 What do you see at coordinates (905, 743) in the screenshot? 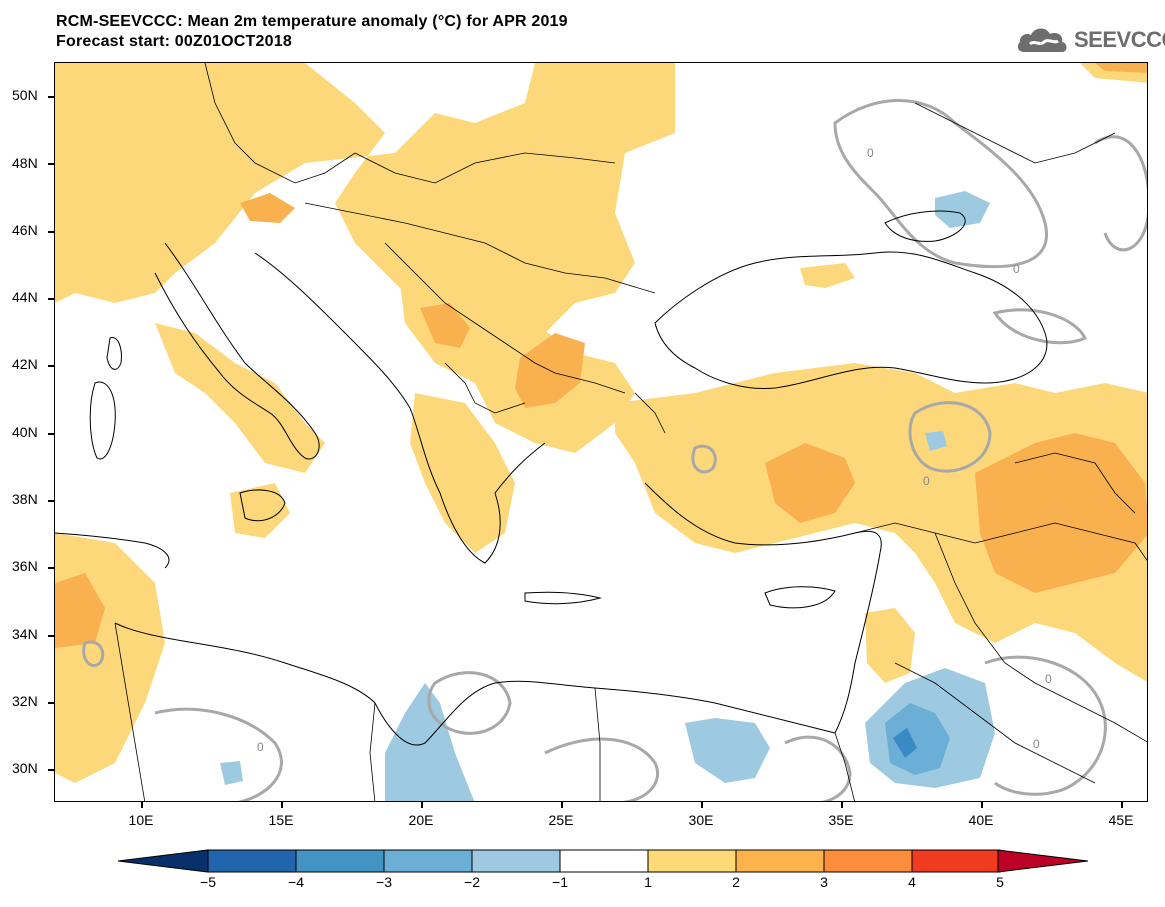
I see `arabia-cool-min` at bounding box center [905, 743].